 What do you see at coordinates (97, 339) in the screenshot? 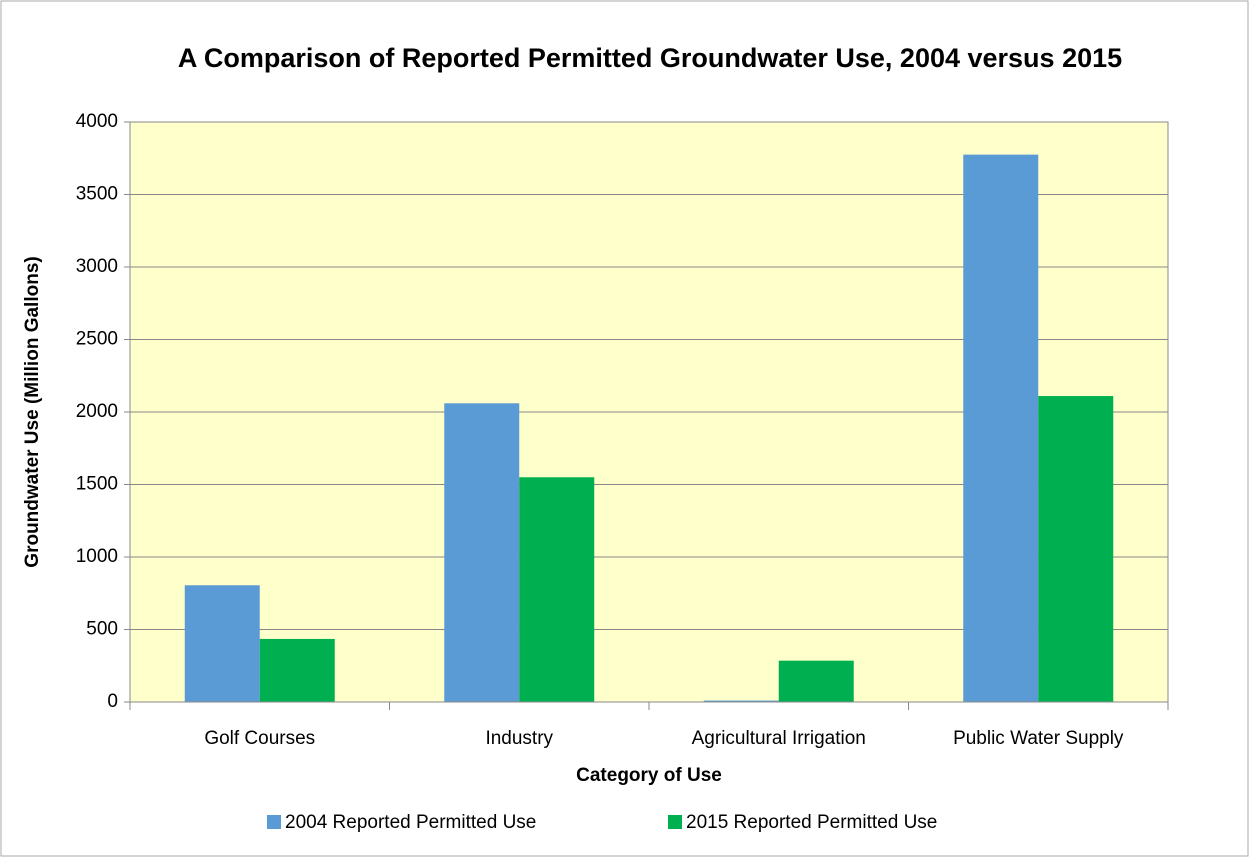
I see `y-tick-label: 2500` at bounding box center [97, 339].